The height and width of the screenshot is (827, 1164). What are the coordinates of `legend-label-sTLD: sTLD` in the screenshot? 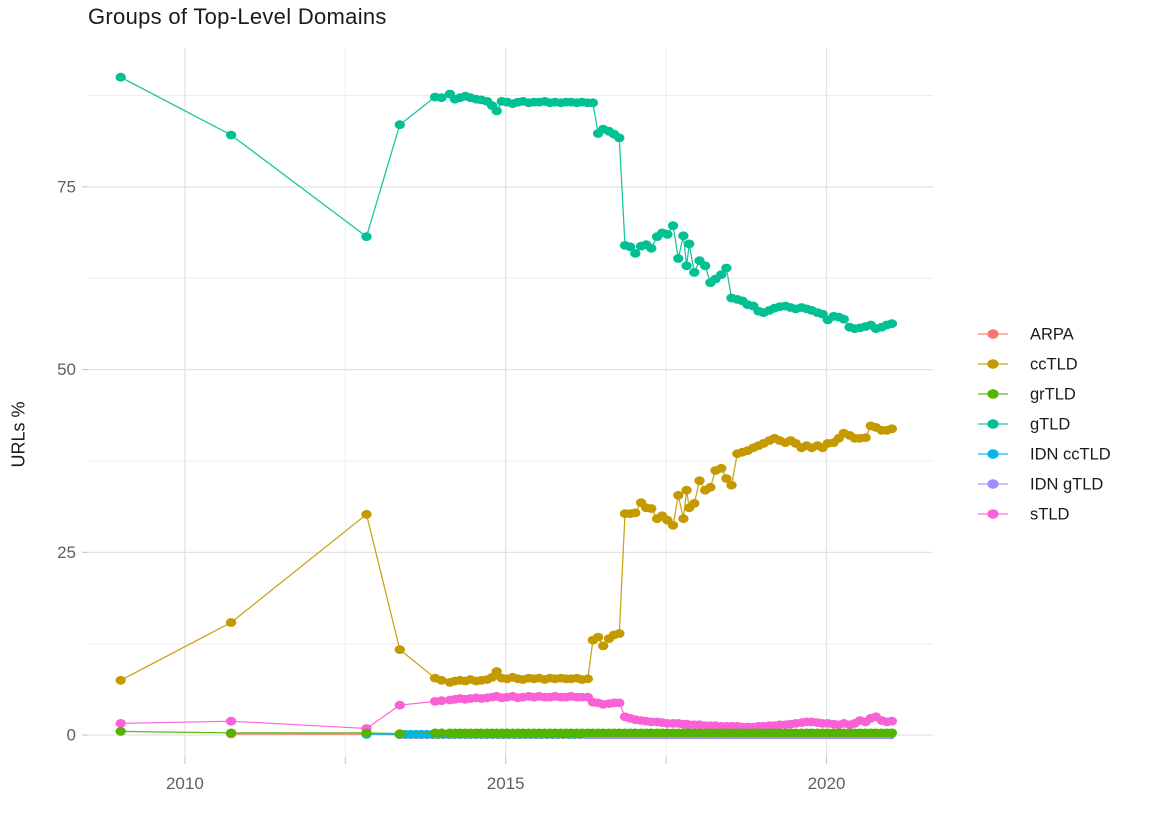 It's located at (1050, 515).